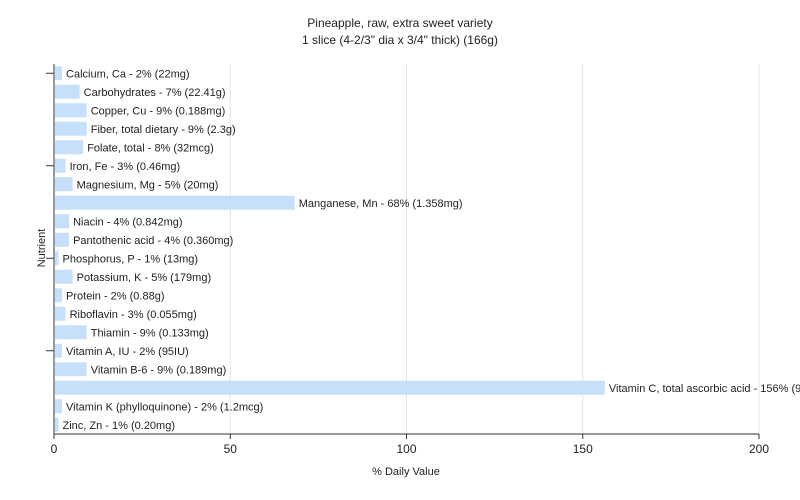 The width and height of the screenshot is (800, 500). What do you see at coordinates (125, 167) in the screenshot?
I see `bar-label-5: Iron, Fe - 3% (0.46mg)` at bounding box center [125, 167].